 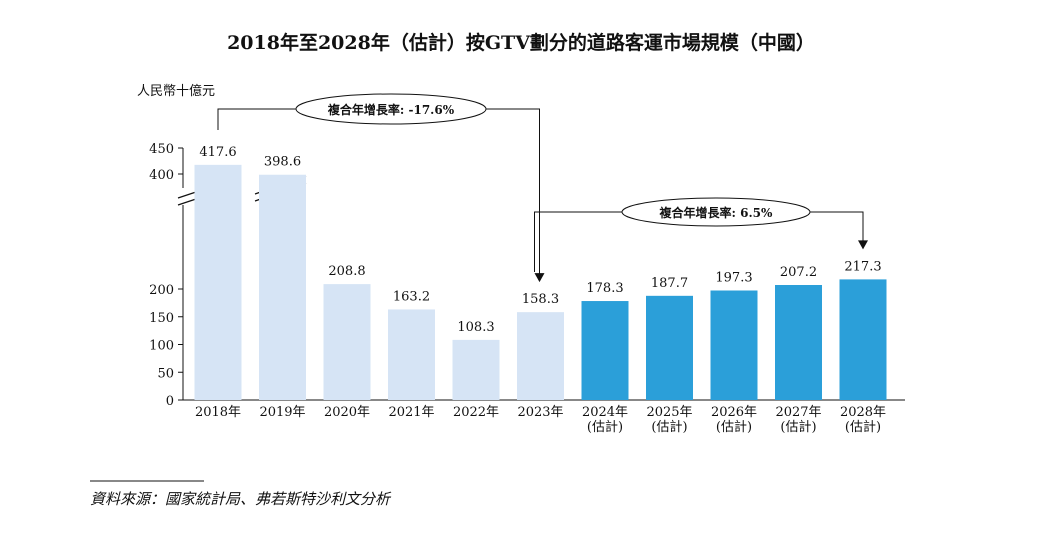 I want to click on source-note: 資料來源：國家統計局、弗若斯特沙利文分析, so click(x=241, y=499).